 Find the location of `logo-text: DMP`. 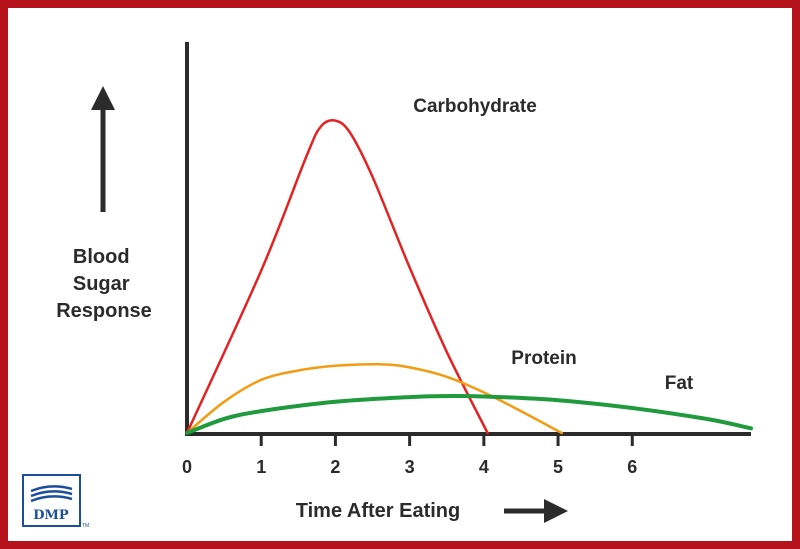

logo-text: DMP is located at coordinates (51, 515).